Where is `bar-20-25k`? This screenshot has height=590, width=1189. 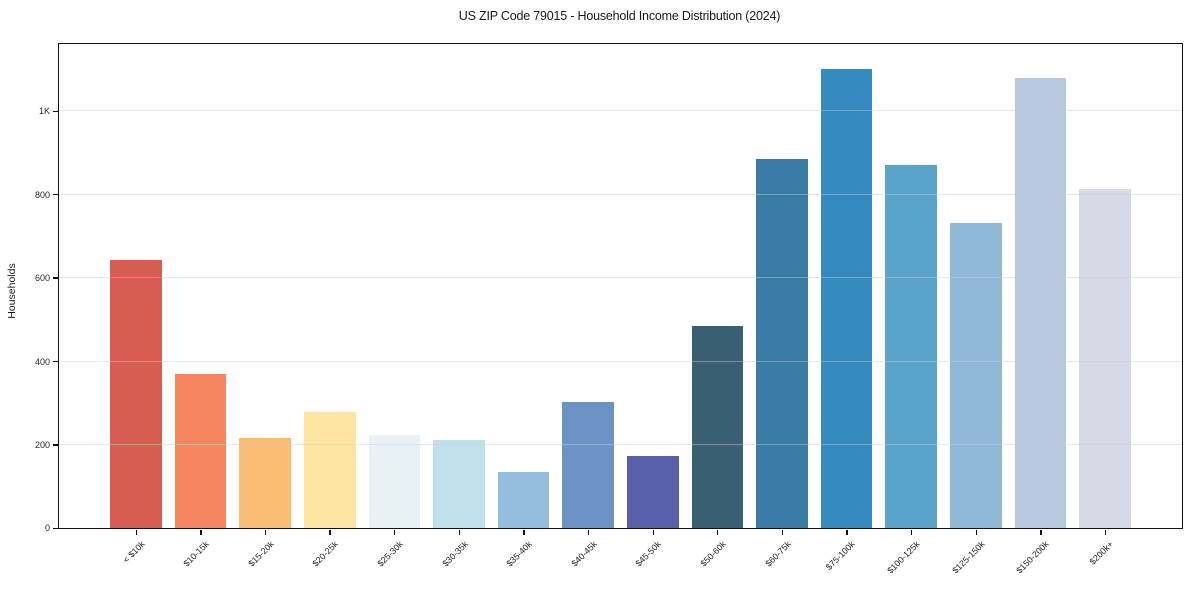
bar-20-25k is located at coordinates (329, 470).